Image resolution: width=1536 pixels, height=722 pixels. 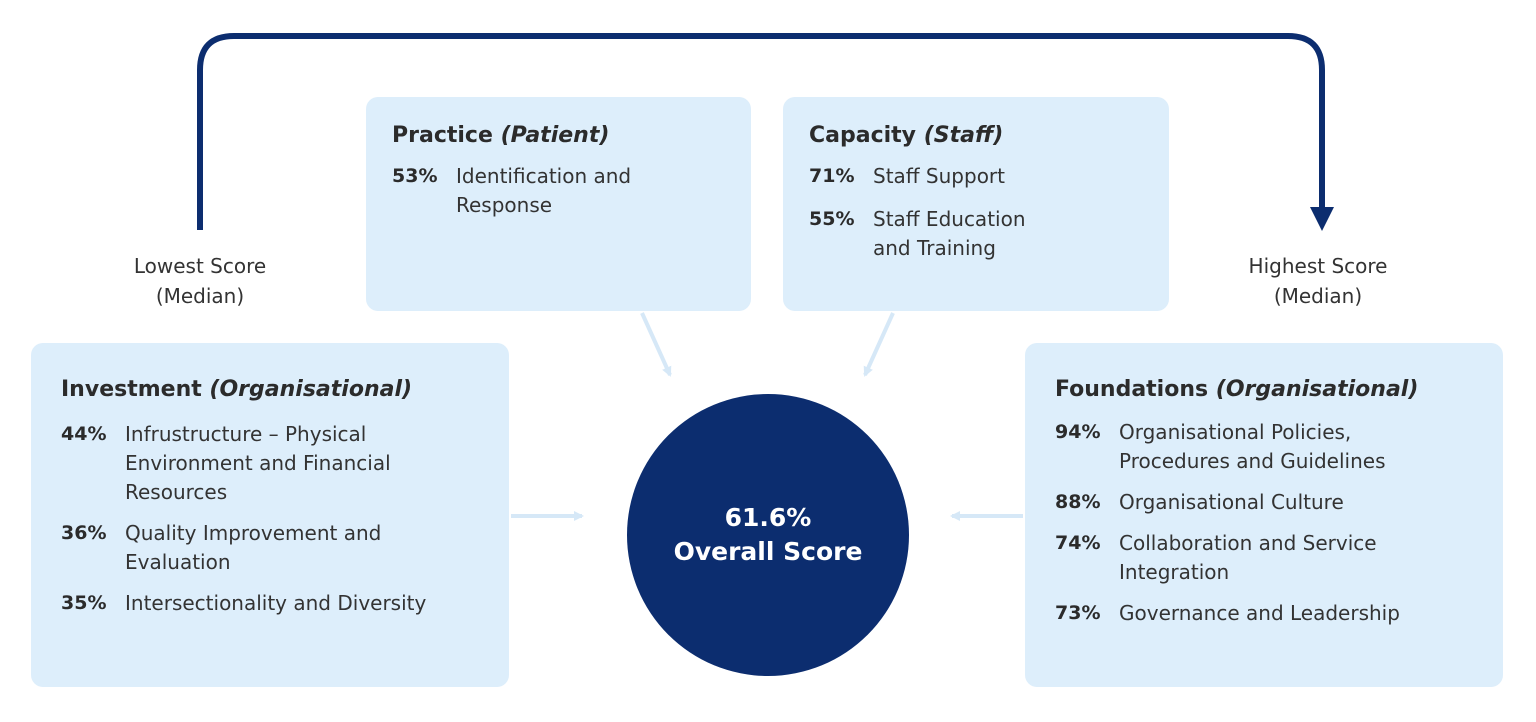 I want to click on list-item: 55% Staff Education and Training, so click(x=977, y=234).